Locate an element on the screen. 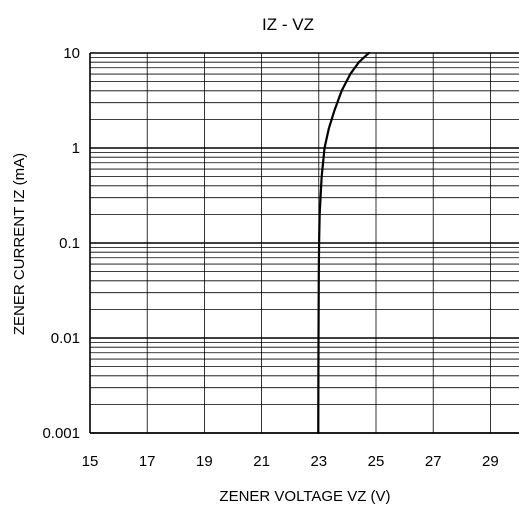 The width and height of the screenshot is (519, 519). x-tick-label: 23 is located at coordinates (318, 461).